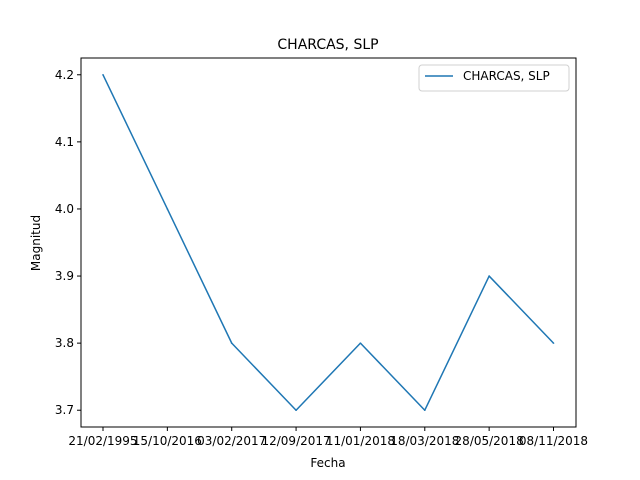  Describe the element at coordinates (64, 343) in the screenshot. I see `y-tick-label: 3.8` at that location.